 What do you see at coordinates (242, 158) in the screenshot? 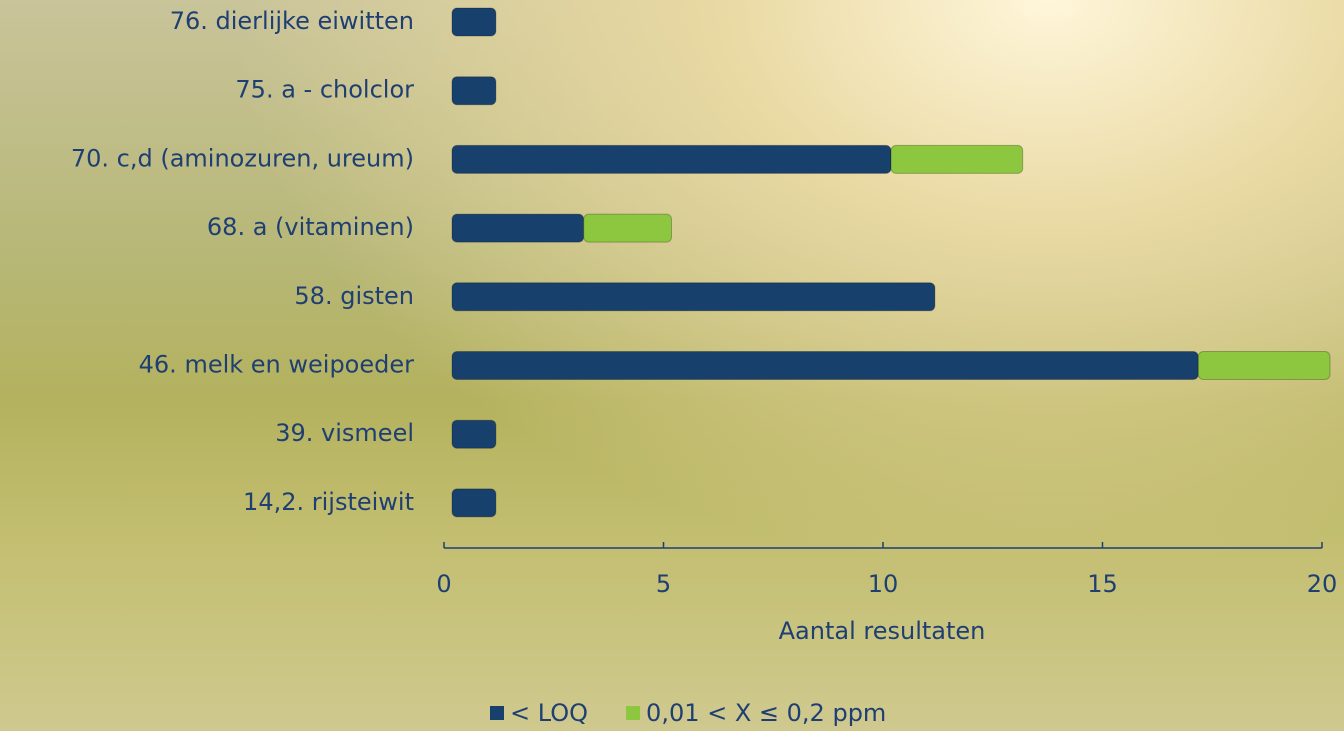
I see `y-tick-label: 70. c,d (aminozuren, ureum)` at bounding box center [242, 158].